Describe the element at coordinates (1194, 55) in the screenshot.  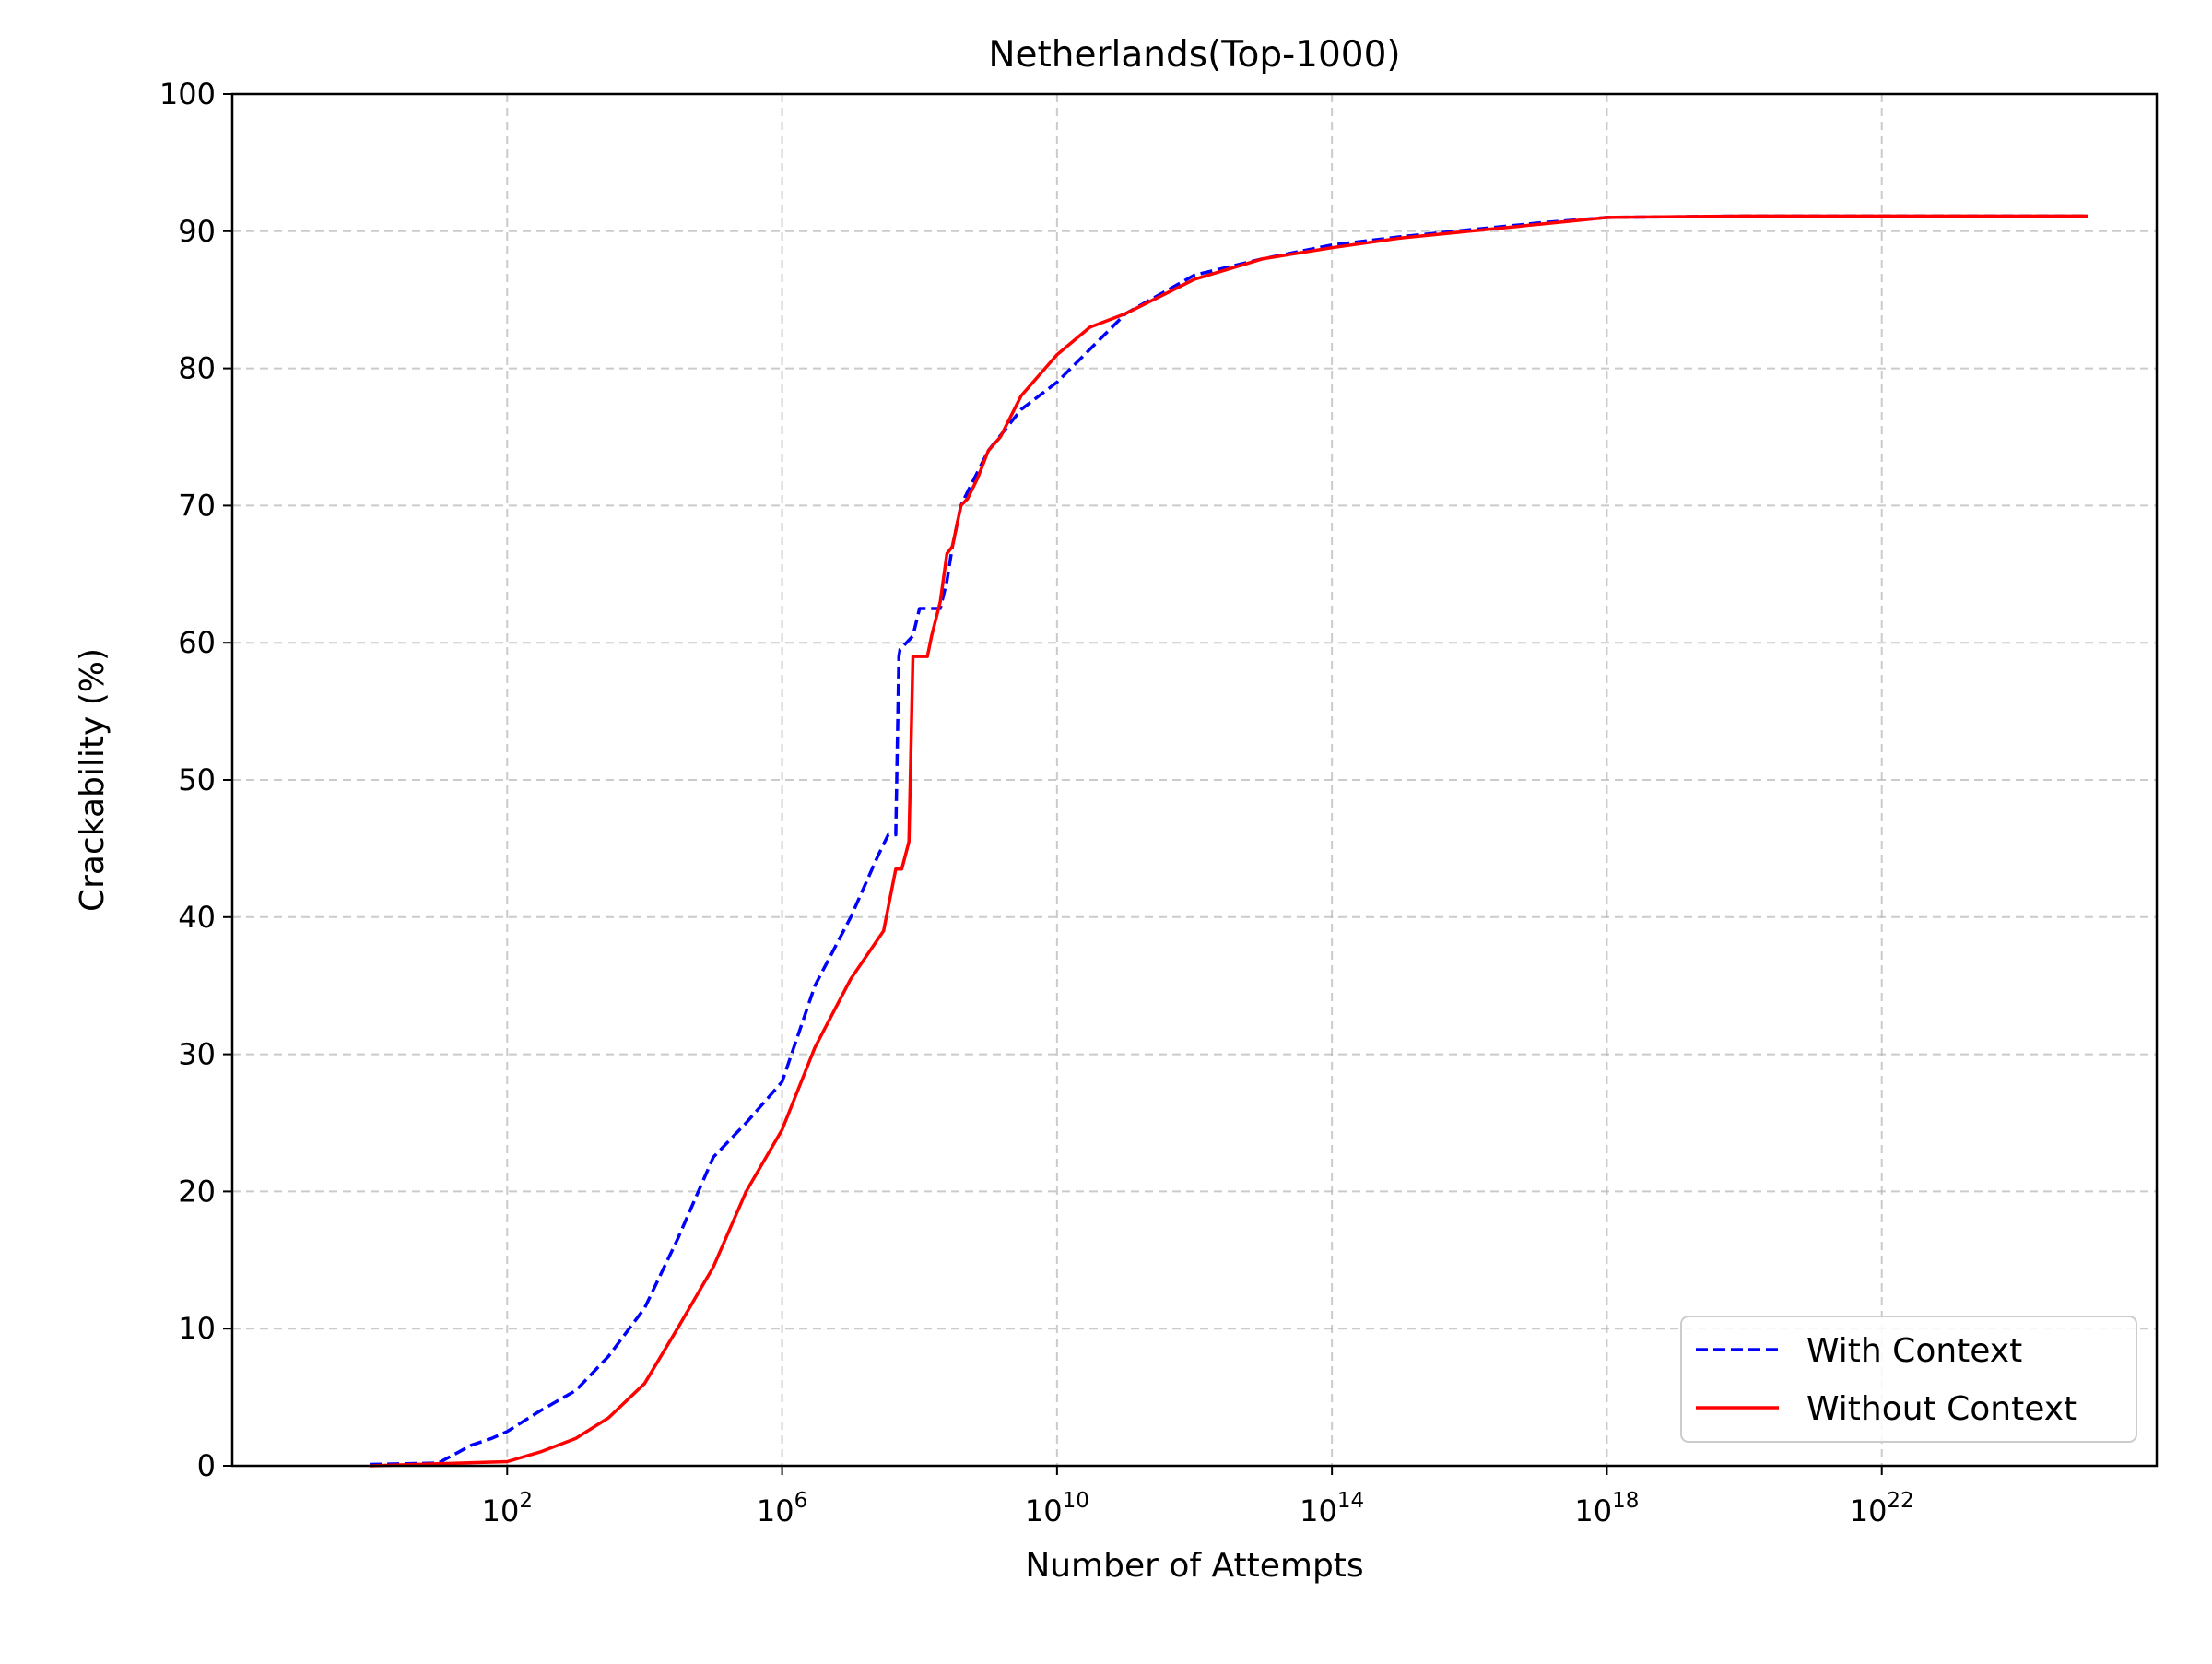
I see `chart-title: Netherlands(Top-1000)` at that location.